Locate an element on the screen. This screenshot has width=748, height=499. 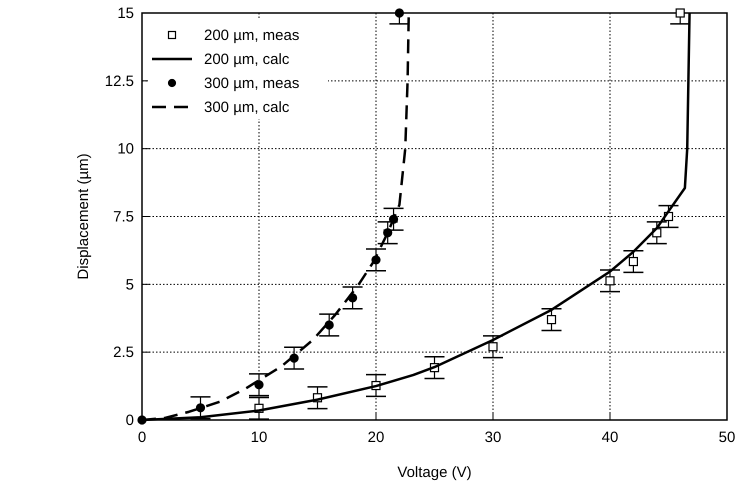
legend-label: 200 µm, calc is located at coordinates (247, 59).